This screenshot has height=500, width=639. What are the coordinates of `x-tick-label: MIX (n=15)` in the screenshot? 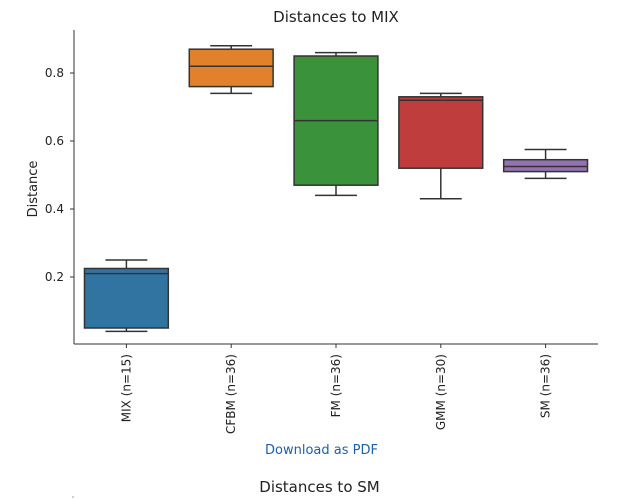 It's located at (126, 388).